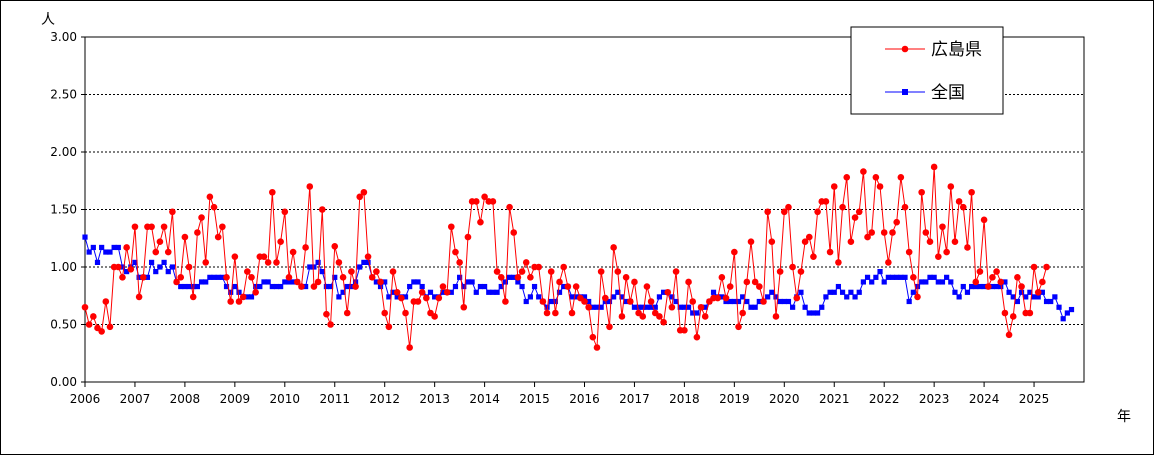 The width and height of the screenshot is (1154, 455). What do you see at coordinates (984, 399) in the screenshot?
I see `x-tick-label: 2024` at bounding box center [984, 399].